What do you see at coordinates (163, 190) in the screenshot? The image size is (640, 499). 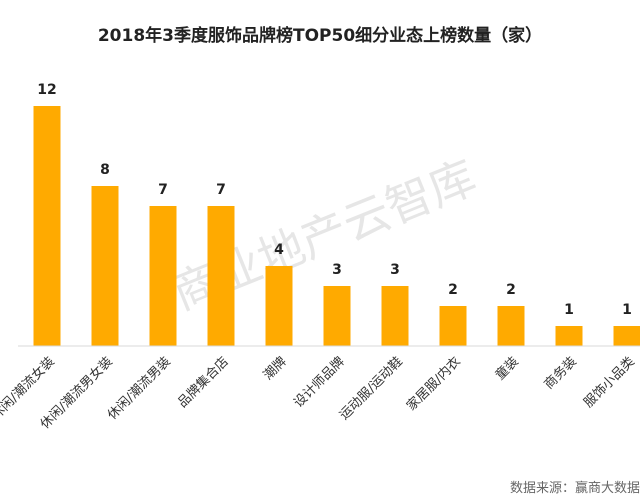 I see `value-label-3: 7` at bounding box center [163, 190].